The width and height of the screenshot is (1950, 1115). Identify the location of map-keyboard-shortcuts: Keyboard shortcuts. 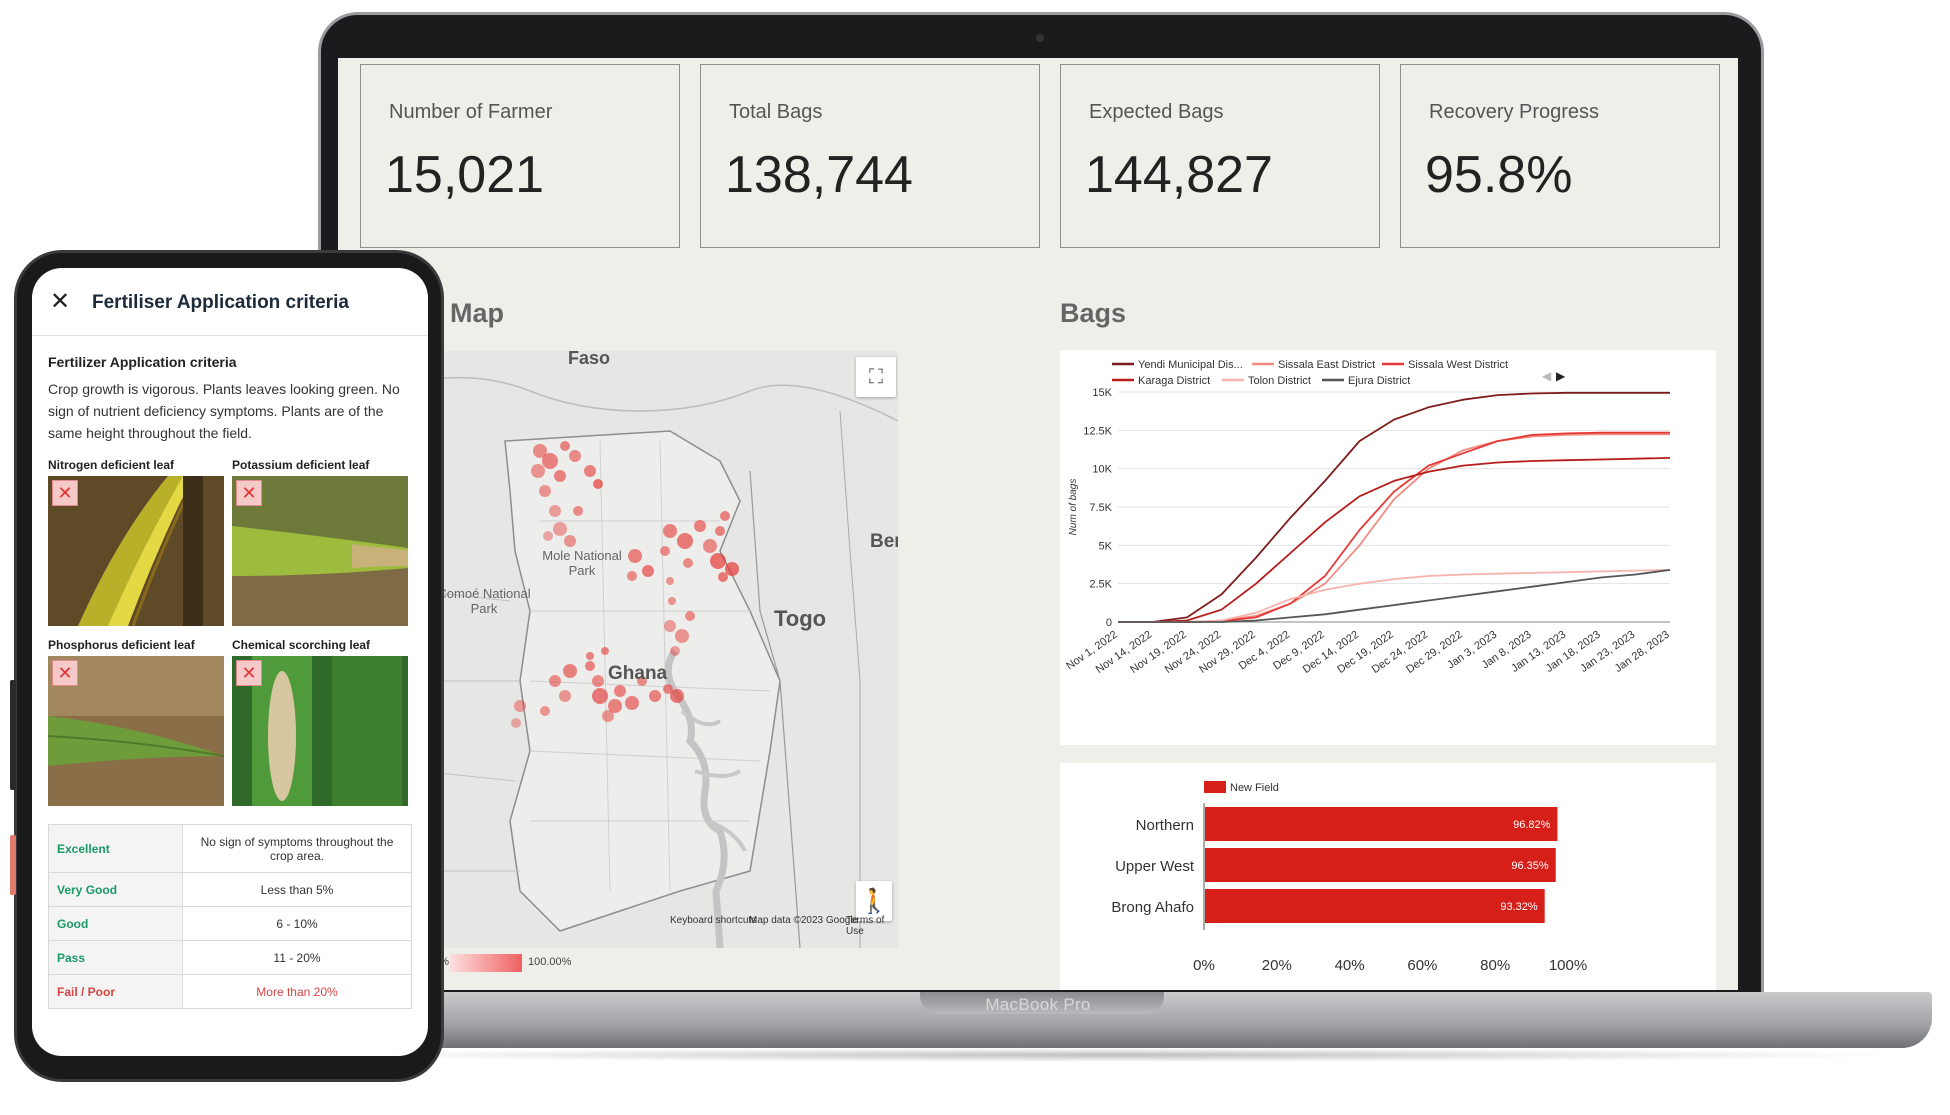
(713, 920).